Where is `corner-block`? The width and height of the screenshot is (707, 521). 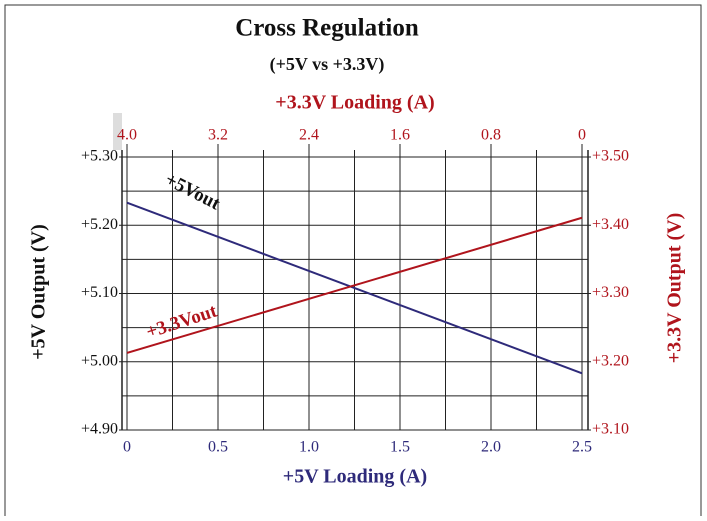
corner-block is located at coordinates (117, 131).